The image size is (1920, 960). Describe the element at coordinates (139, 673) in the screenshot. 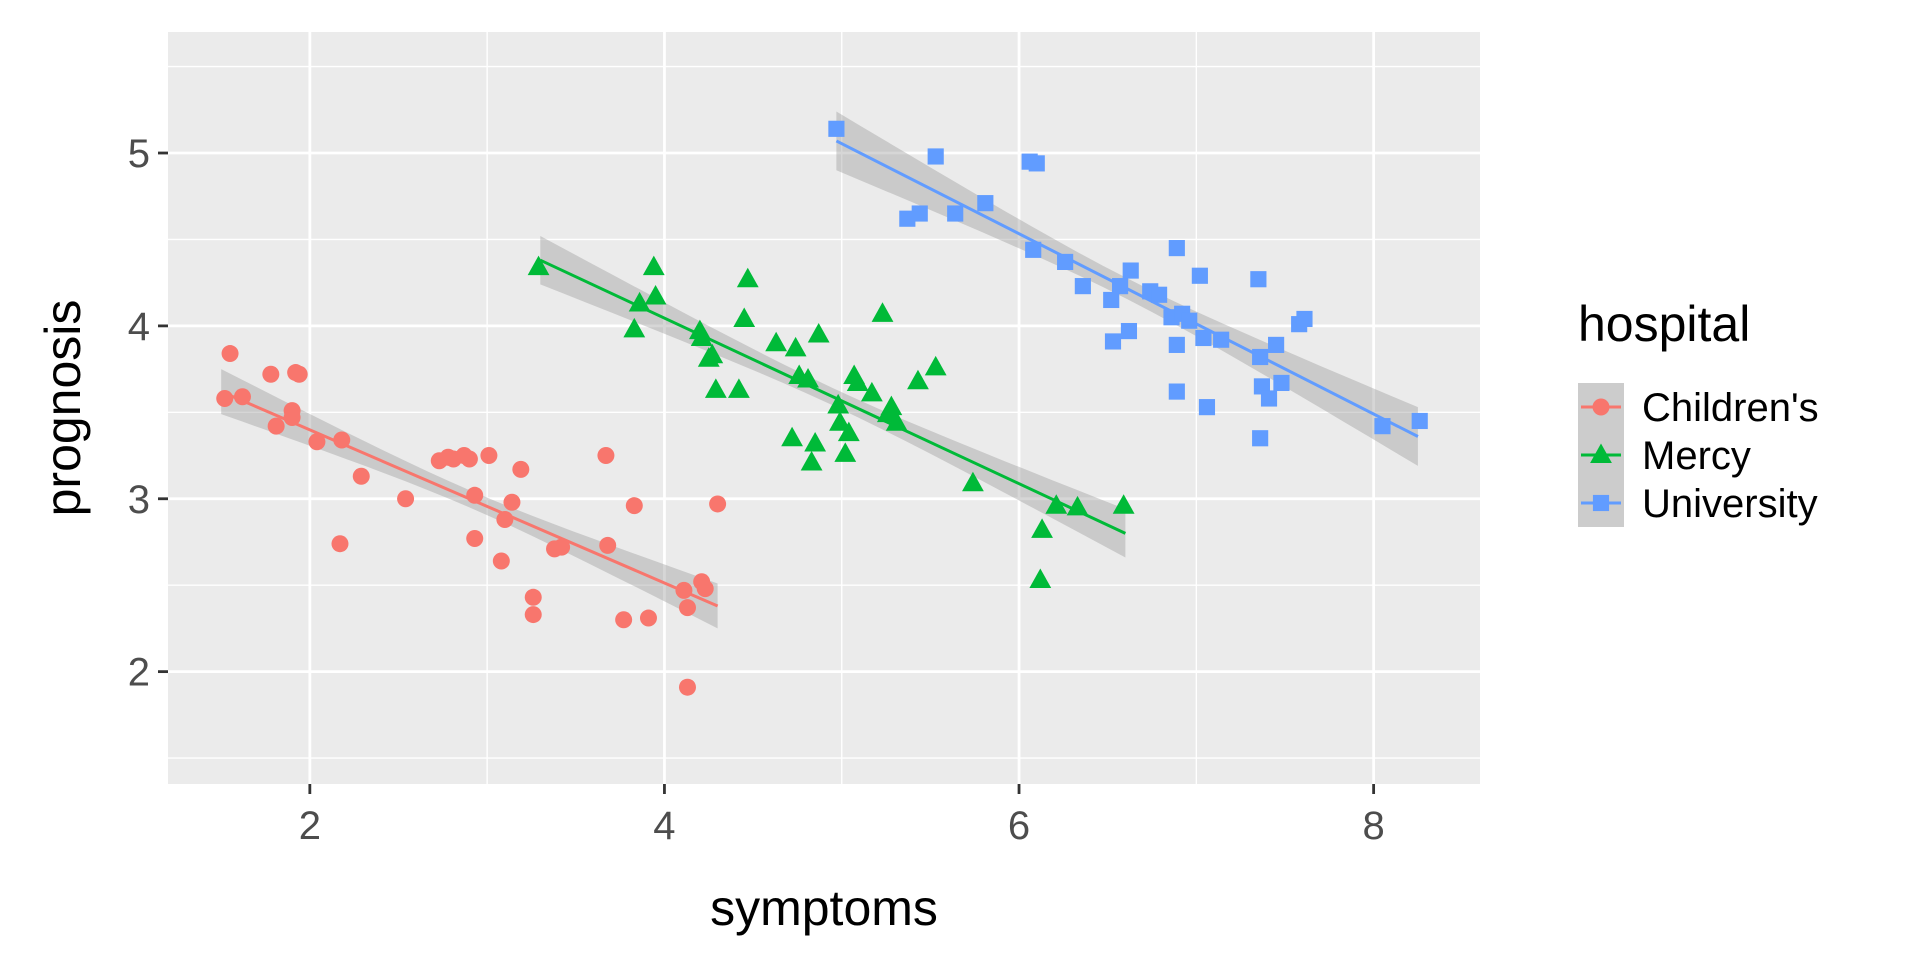

I see `y-tick-label: 2` at that location.